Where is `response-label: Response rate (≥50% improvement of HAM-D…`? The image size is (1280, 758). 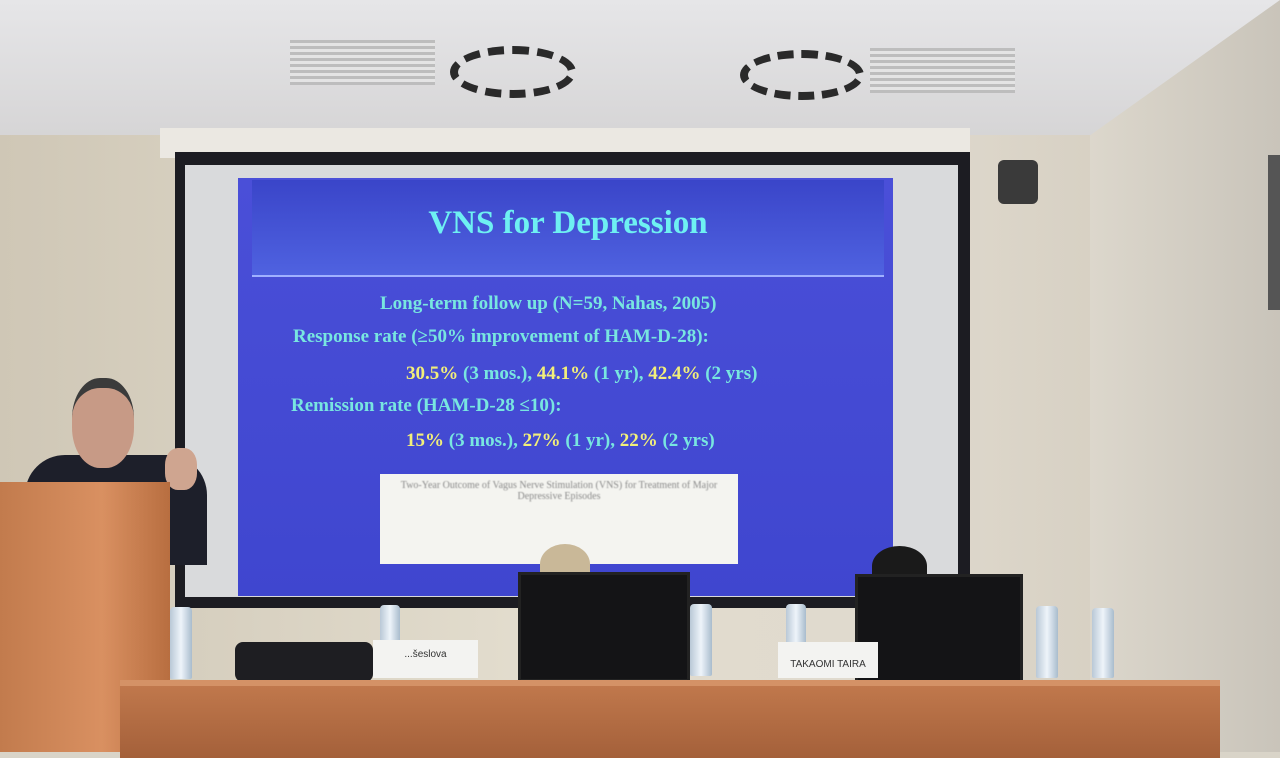 response-label: Response rate (≥50% improvement of HAM-D… is located at coordinates (501, 336).